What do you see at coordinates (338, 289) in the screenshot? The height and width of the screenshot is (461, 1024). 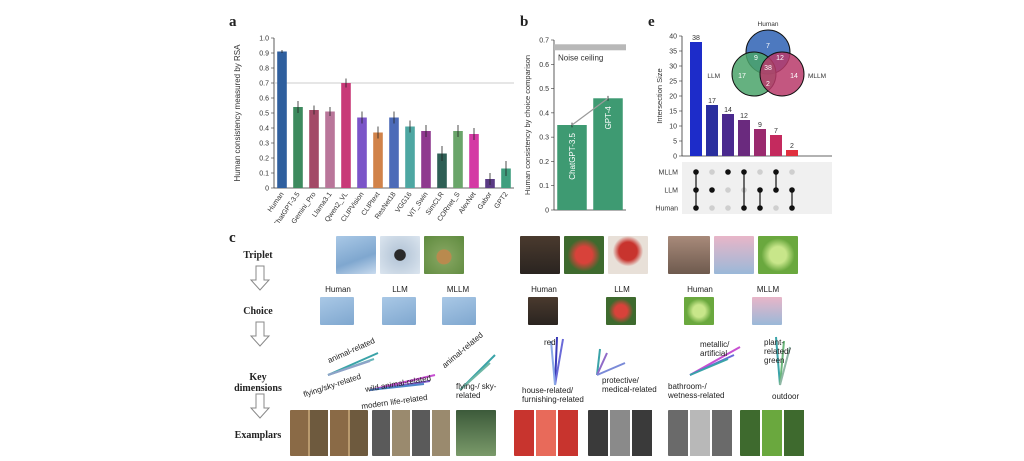 I see `choice-label-human-1: Human` at bounding box center [338, 289].